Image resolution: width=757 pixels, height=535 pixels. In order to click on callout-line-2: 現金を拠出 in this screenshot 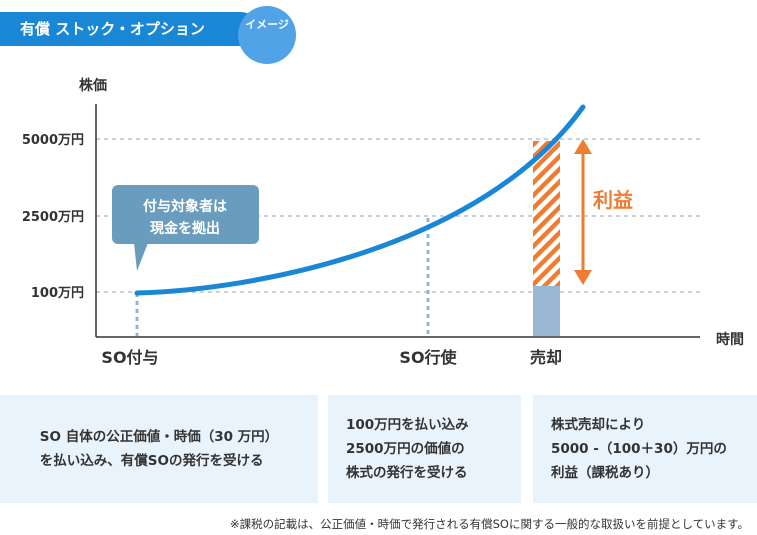, I will do `click(185, 228)`.